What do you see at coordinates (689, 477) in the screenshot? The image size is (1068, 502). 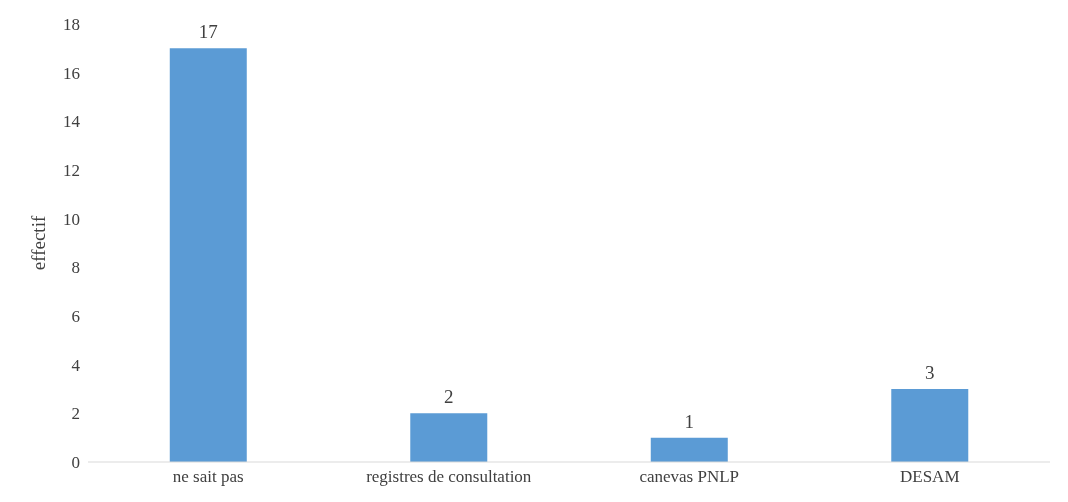 I see `x-tick-label: canevas PNLP` at bounding box center [689, 477].